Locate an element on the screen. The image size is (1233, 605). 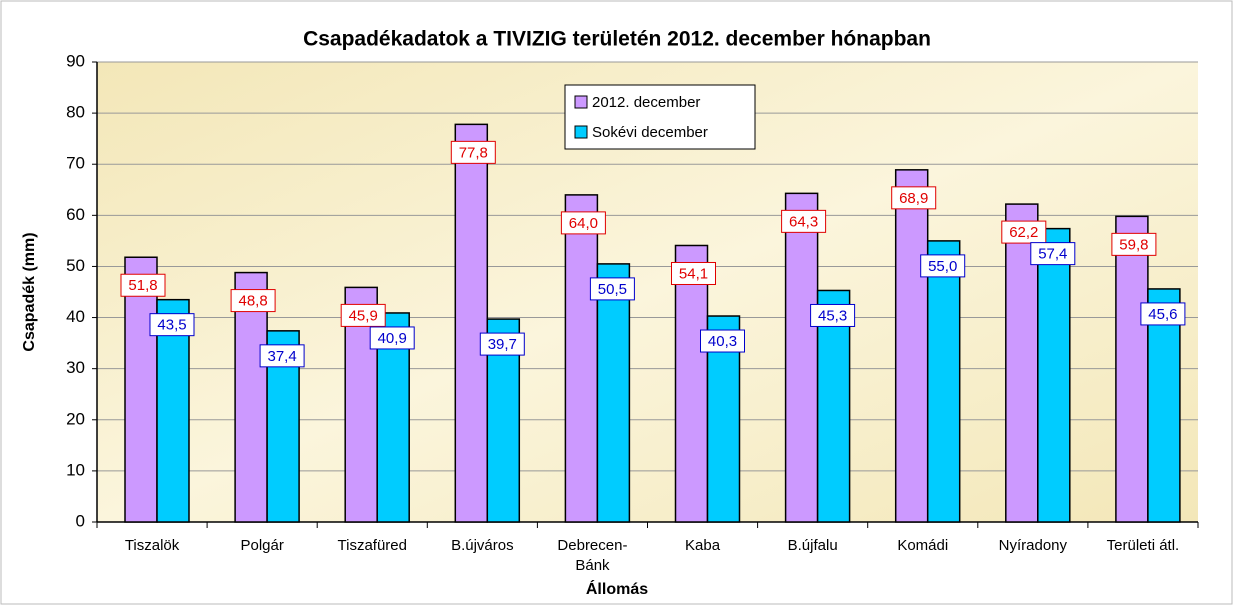
x-axis-label: Állomás is located at coordinates (617, 588).